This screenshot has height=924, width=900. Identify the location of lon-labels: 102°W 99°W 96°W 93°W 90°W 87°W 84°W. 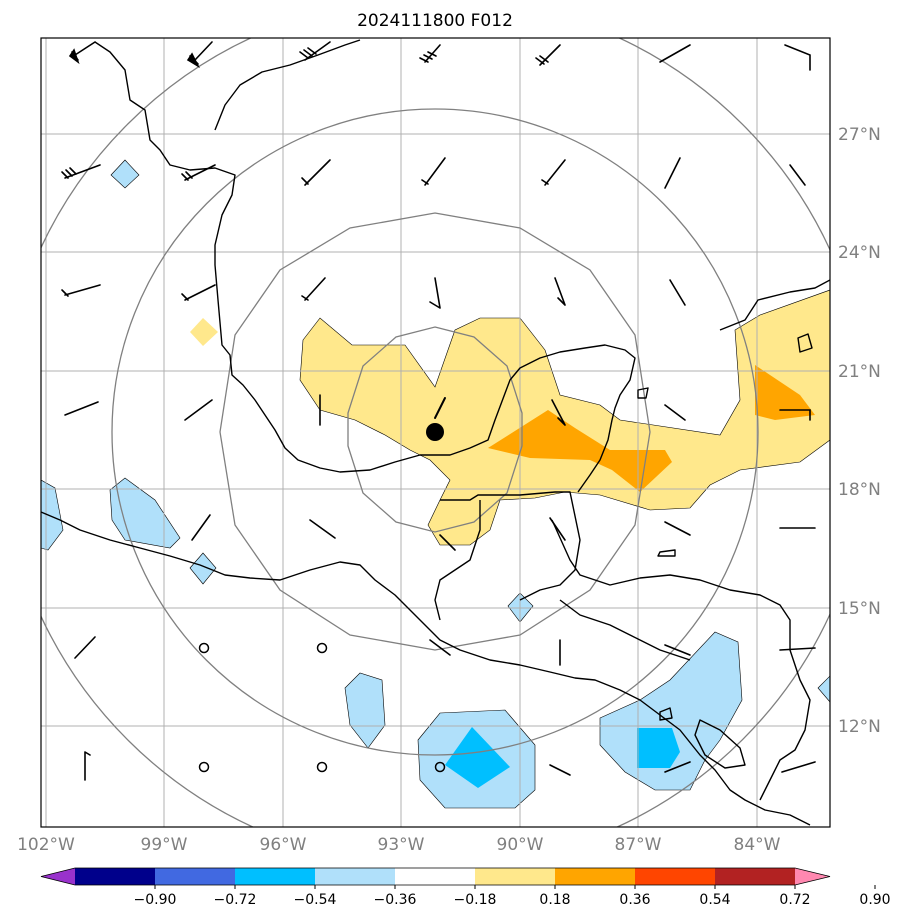
(399, 845).